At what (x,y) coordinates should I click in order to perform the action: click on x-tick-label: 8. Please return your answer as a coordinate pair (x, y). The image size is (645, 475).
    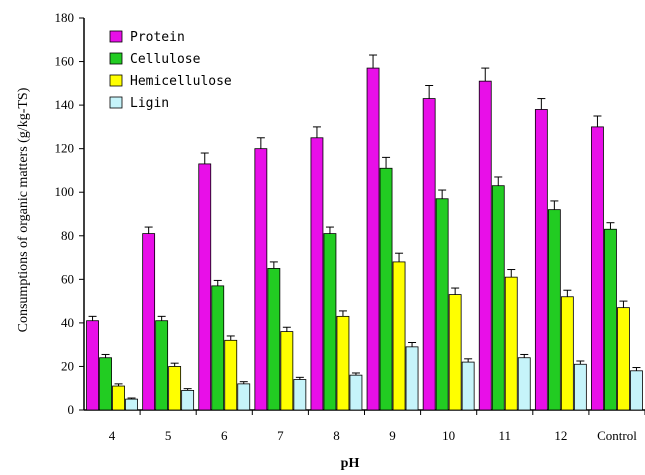
    Looking at the image, I should click on (336, 435).